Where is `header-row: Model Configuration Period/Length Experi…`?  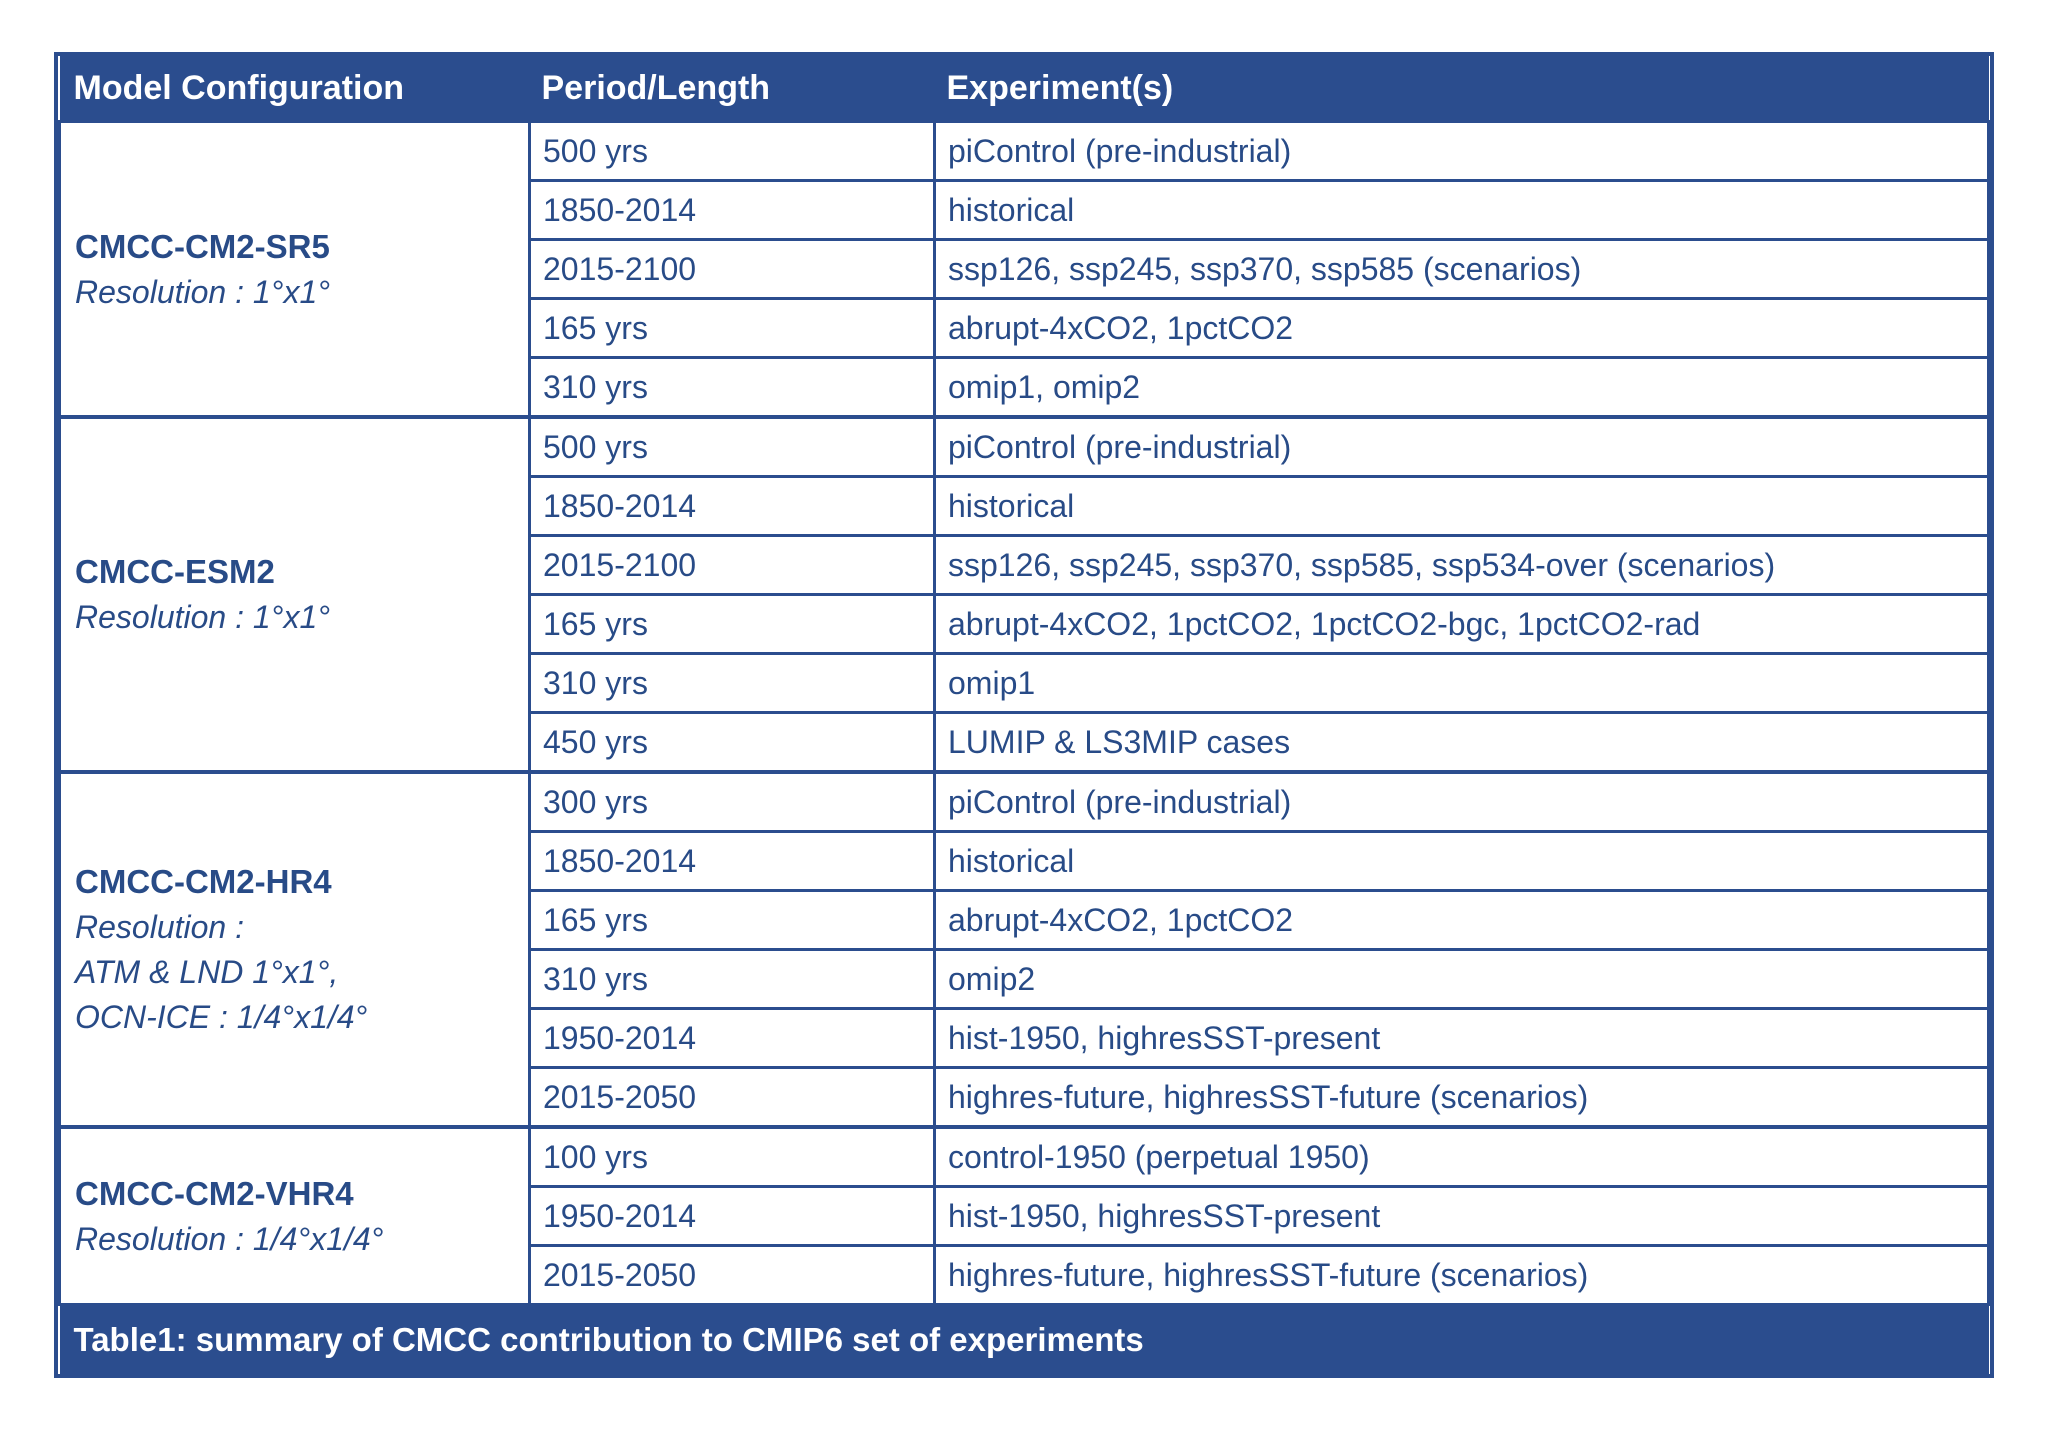
header-row: Model Configuration Period/Length Experi… is located at coordinates (1024, 89).